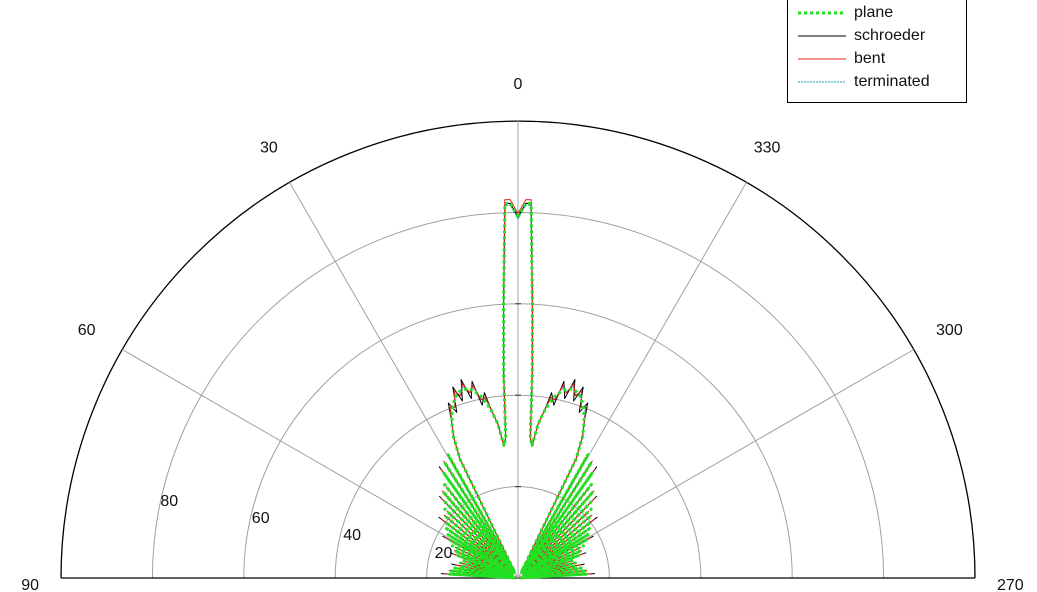  What do you see at coordinates (892, 81) in the screenshot?
I see `legend-label-terminated: terminated` at bounding box center [892, 81].